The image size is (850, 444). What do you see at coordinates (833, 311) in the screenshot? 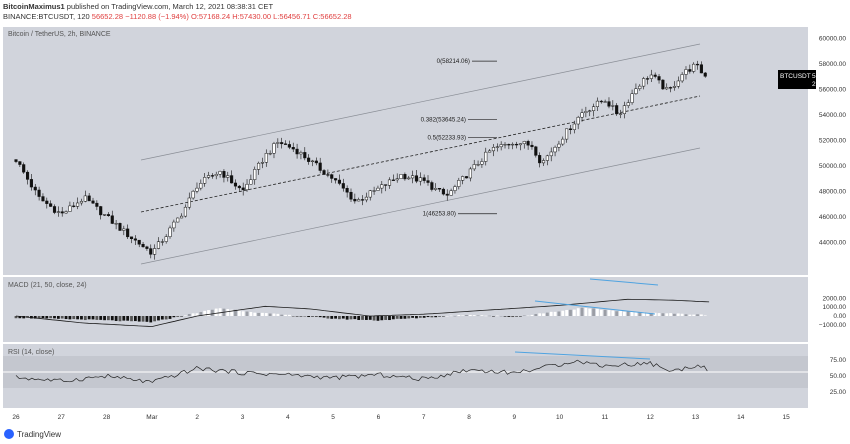
I see `macd-axis: 2000.00 1000.00 0.00 −1000.00` at bounding box center [833, 311].